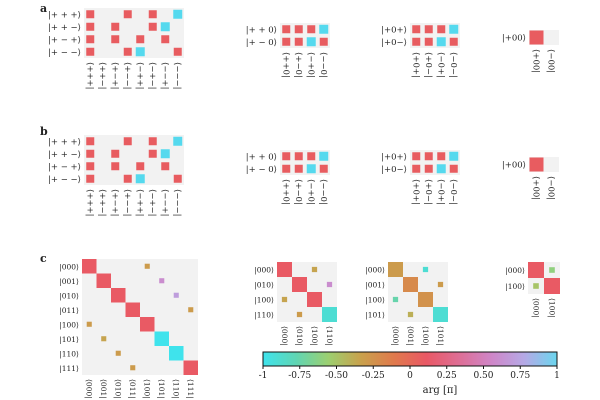 Image resolution: width=600 pixels, height=400 pixels. Describe the element at coordinates (69, 368) in the screenshot. I see `row-label: |111⟩` at that location.